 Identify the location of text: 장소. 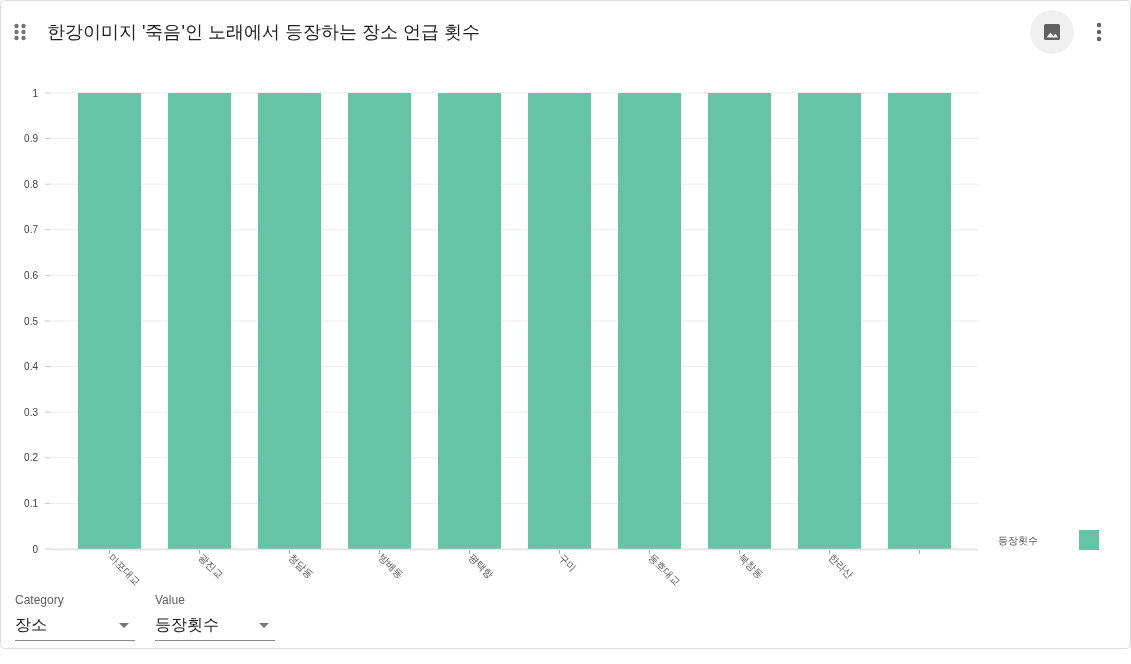
(31, 624).